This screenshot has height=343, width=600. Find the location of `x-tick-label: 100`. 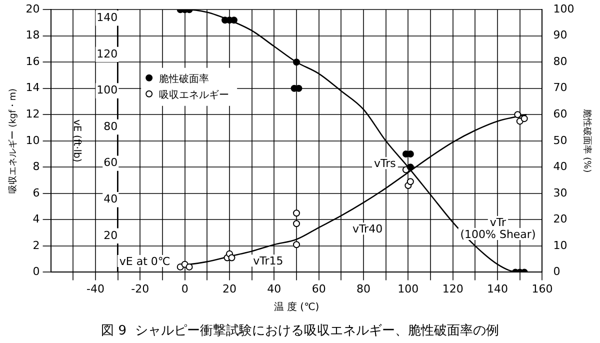

x-tick-label: 100 is located at coordinates (408, 289).